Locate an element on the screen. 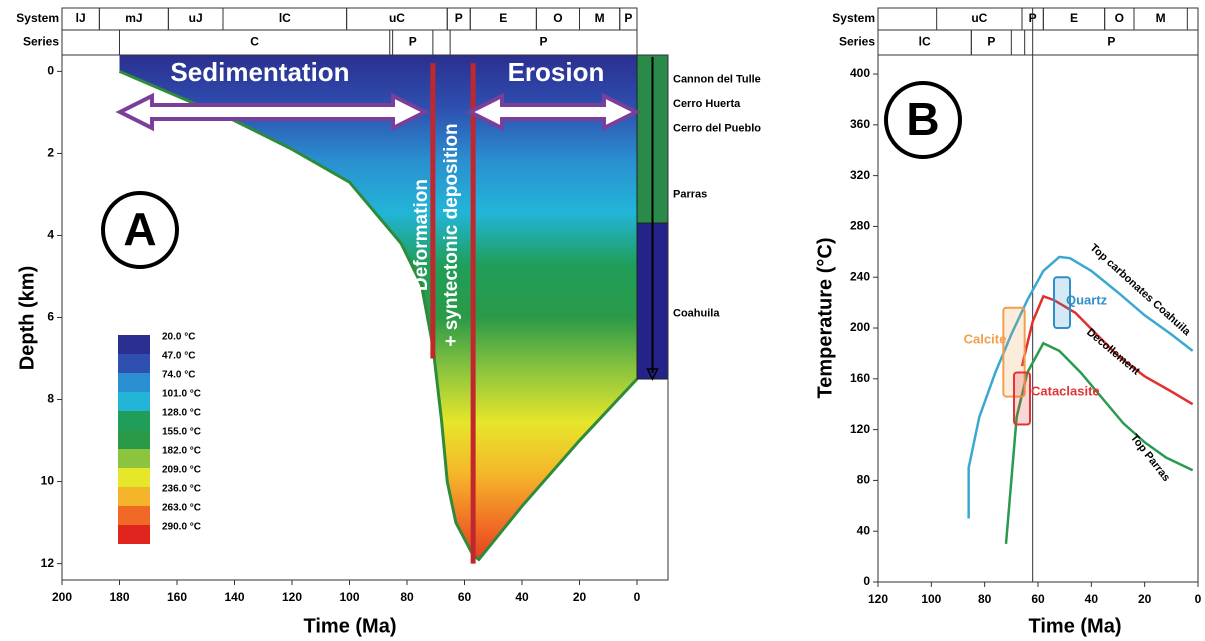 This screenshot has width=1205, height=641. y-axis-title: Depth (km) is located at coordinates (27, 318).